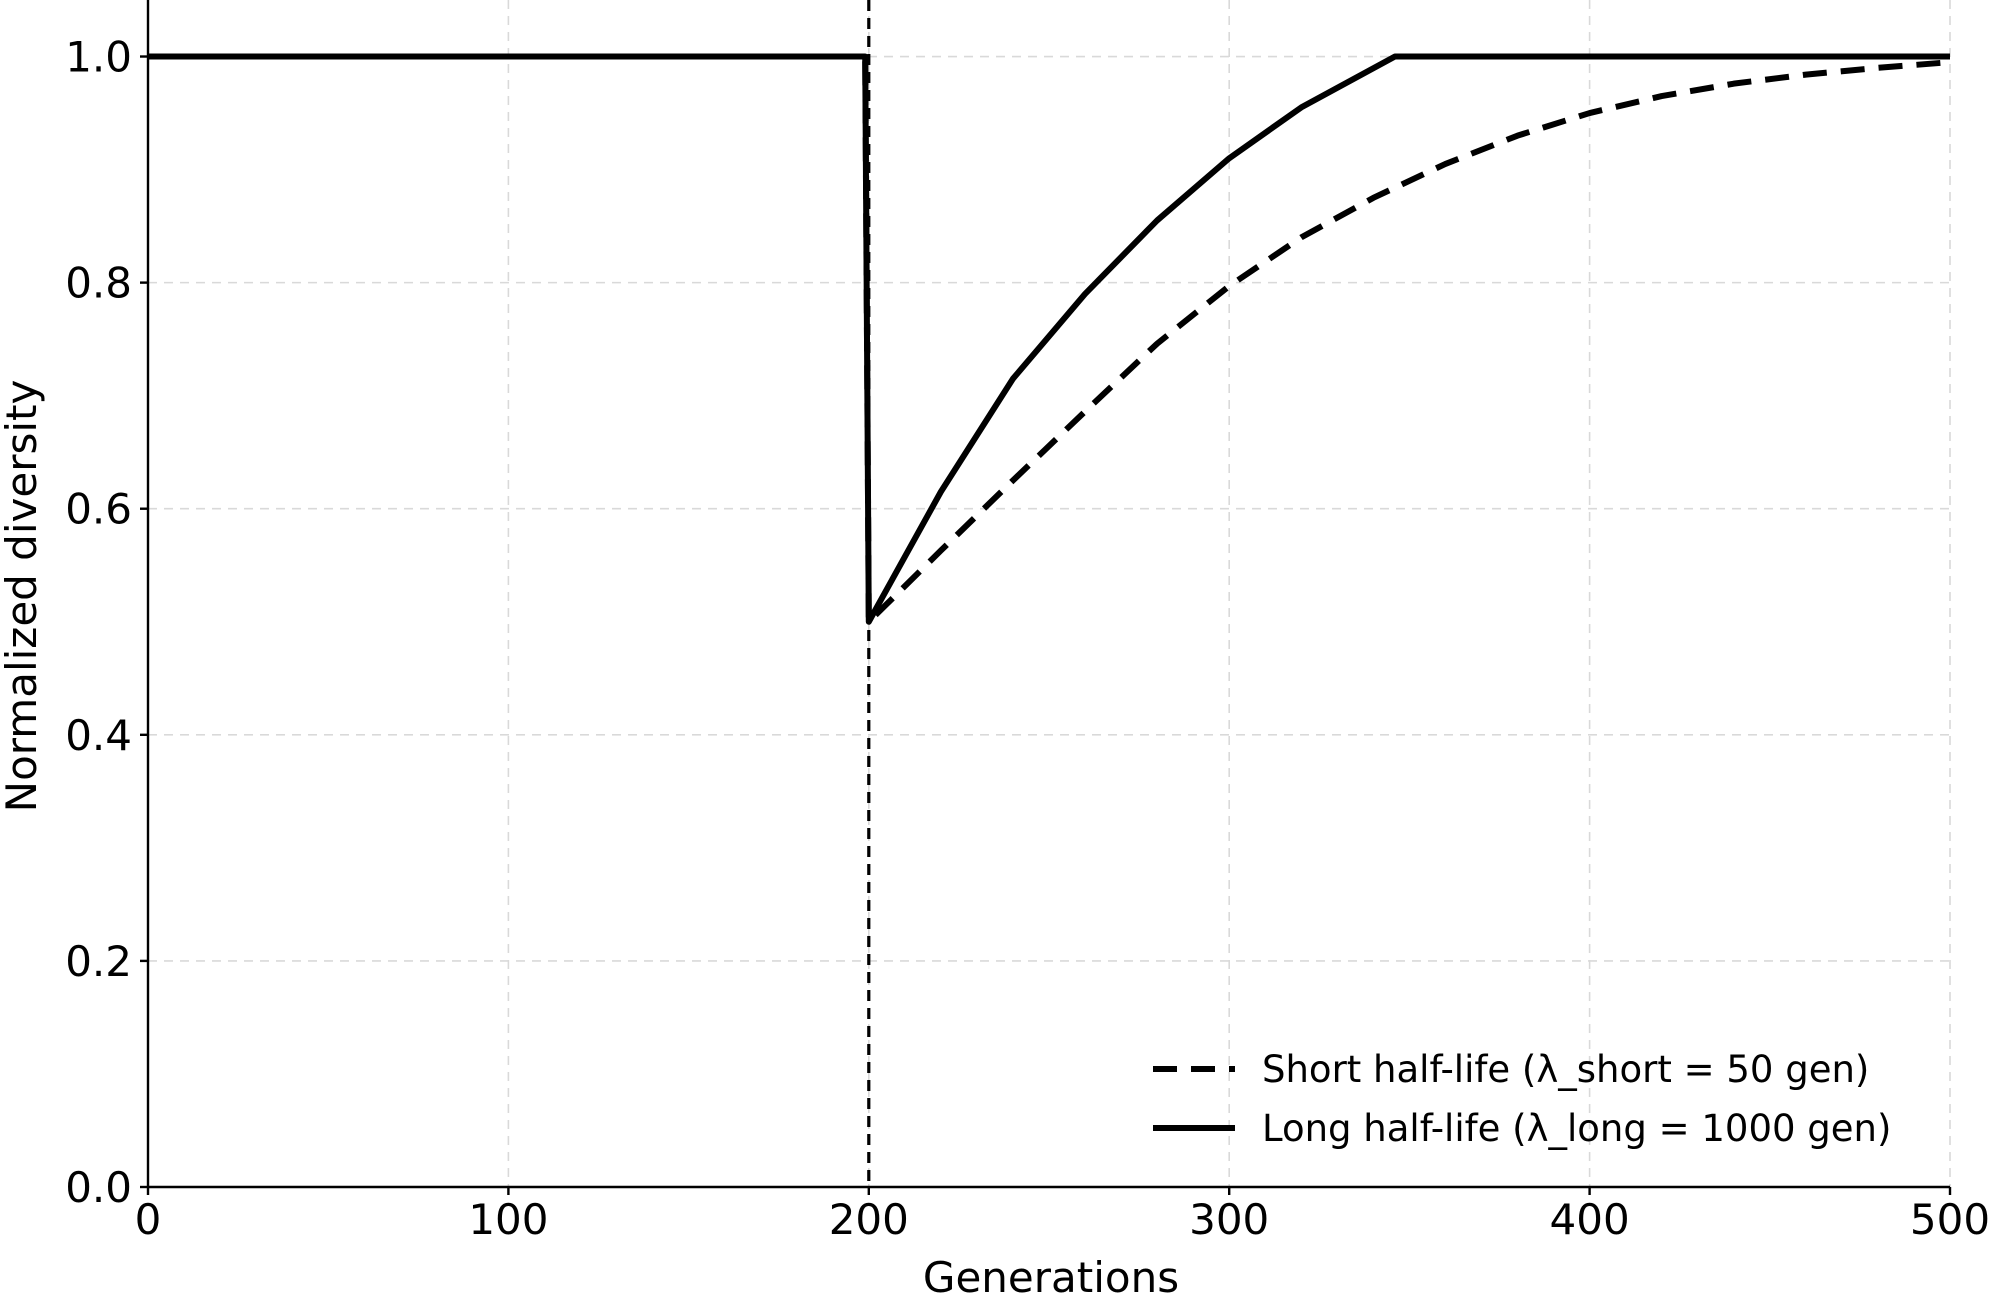 Image resolution: width=1992 pixels, height=1297 pixels. Describe the element at coordinates (869, 1219) in the screenshot. I see `x-tick-label: 200` at that location.